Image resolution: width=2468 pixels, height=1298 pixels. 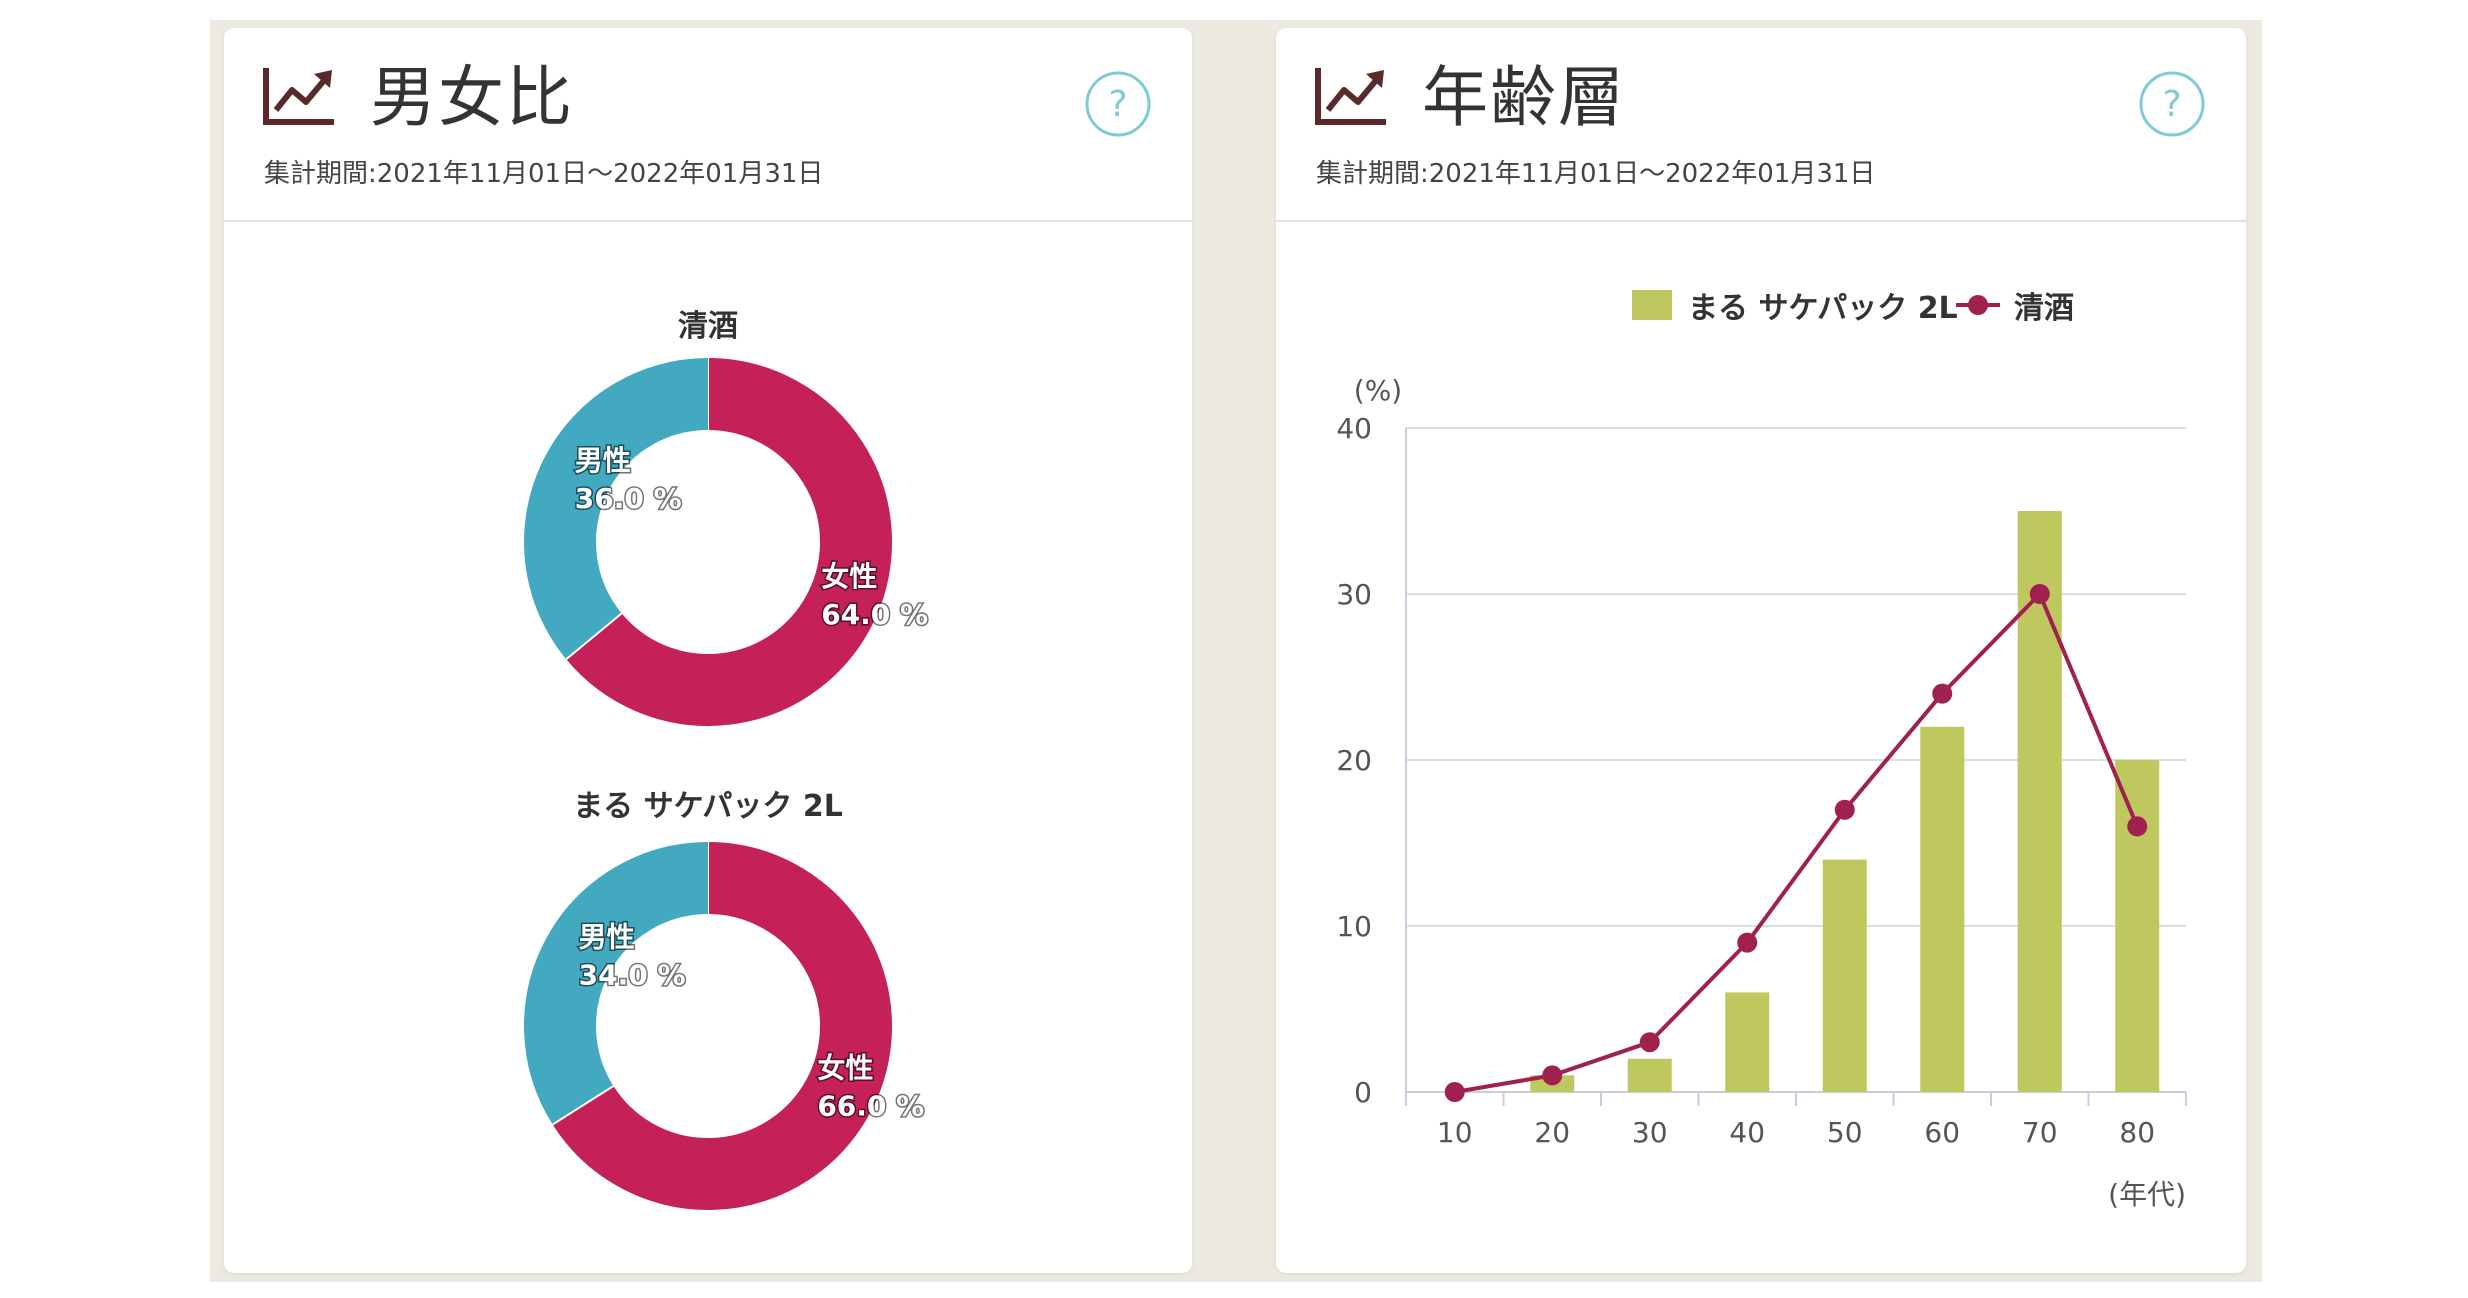 I want to click on series-line, so click(x=1797, y=842).